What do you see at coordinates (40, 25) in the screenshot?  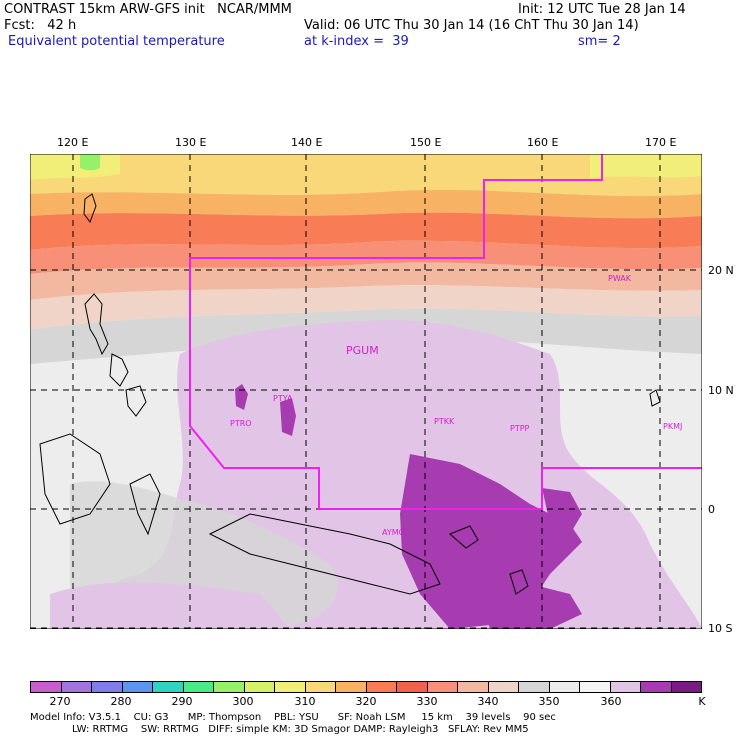 I see `header-forecast-hour: Fcst: 42 h` at bounding box center [40, 25].